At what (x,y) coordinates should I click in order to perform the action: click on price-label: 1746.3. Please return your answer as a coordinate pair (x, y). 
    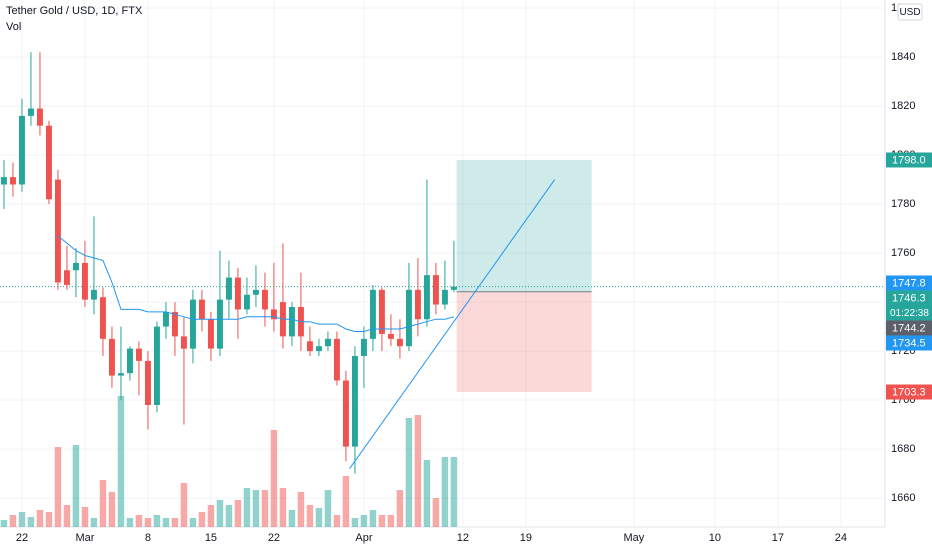
    Looking at the image, I should click on (909, 298).